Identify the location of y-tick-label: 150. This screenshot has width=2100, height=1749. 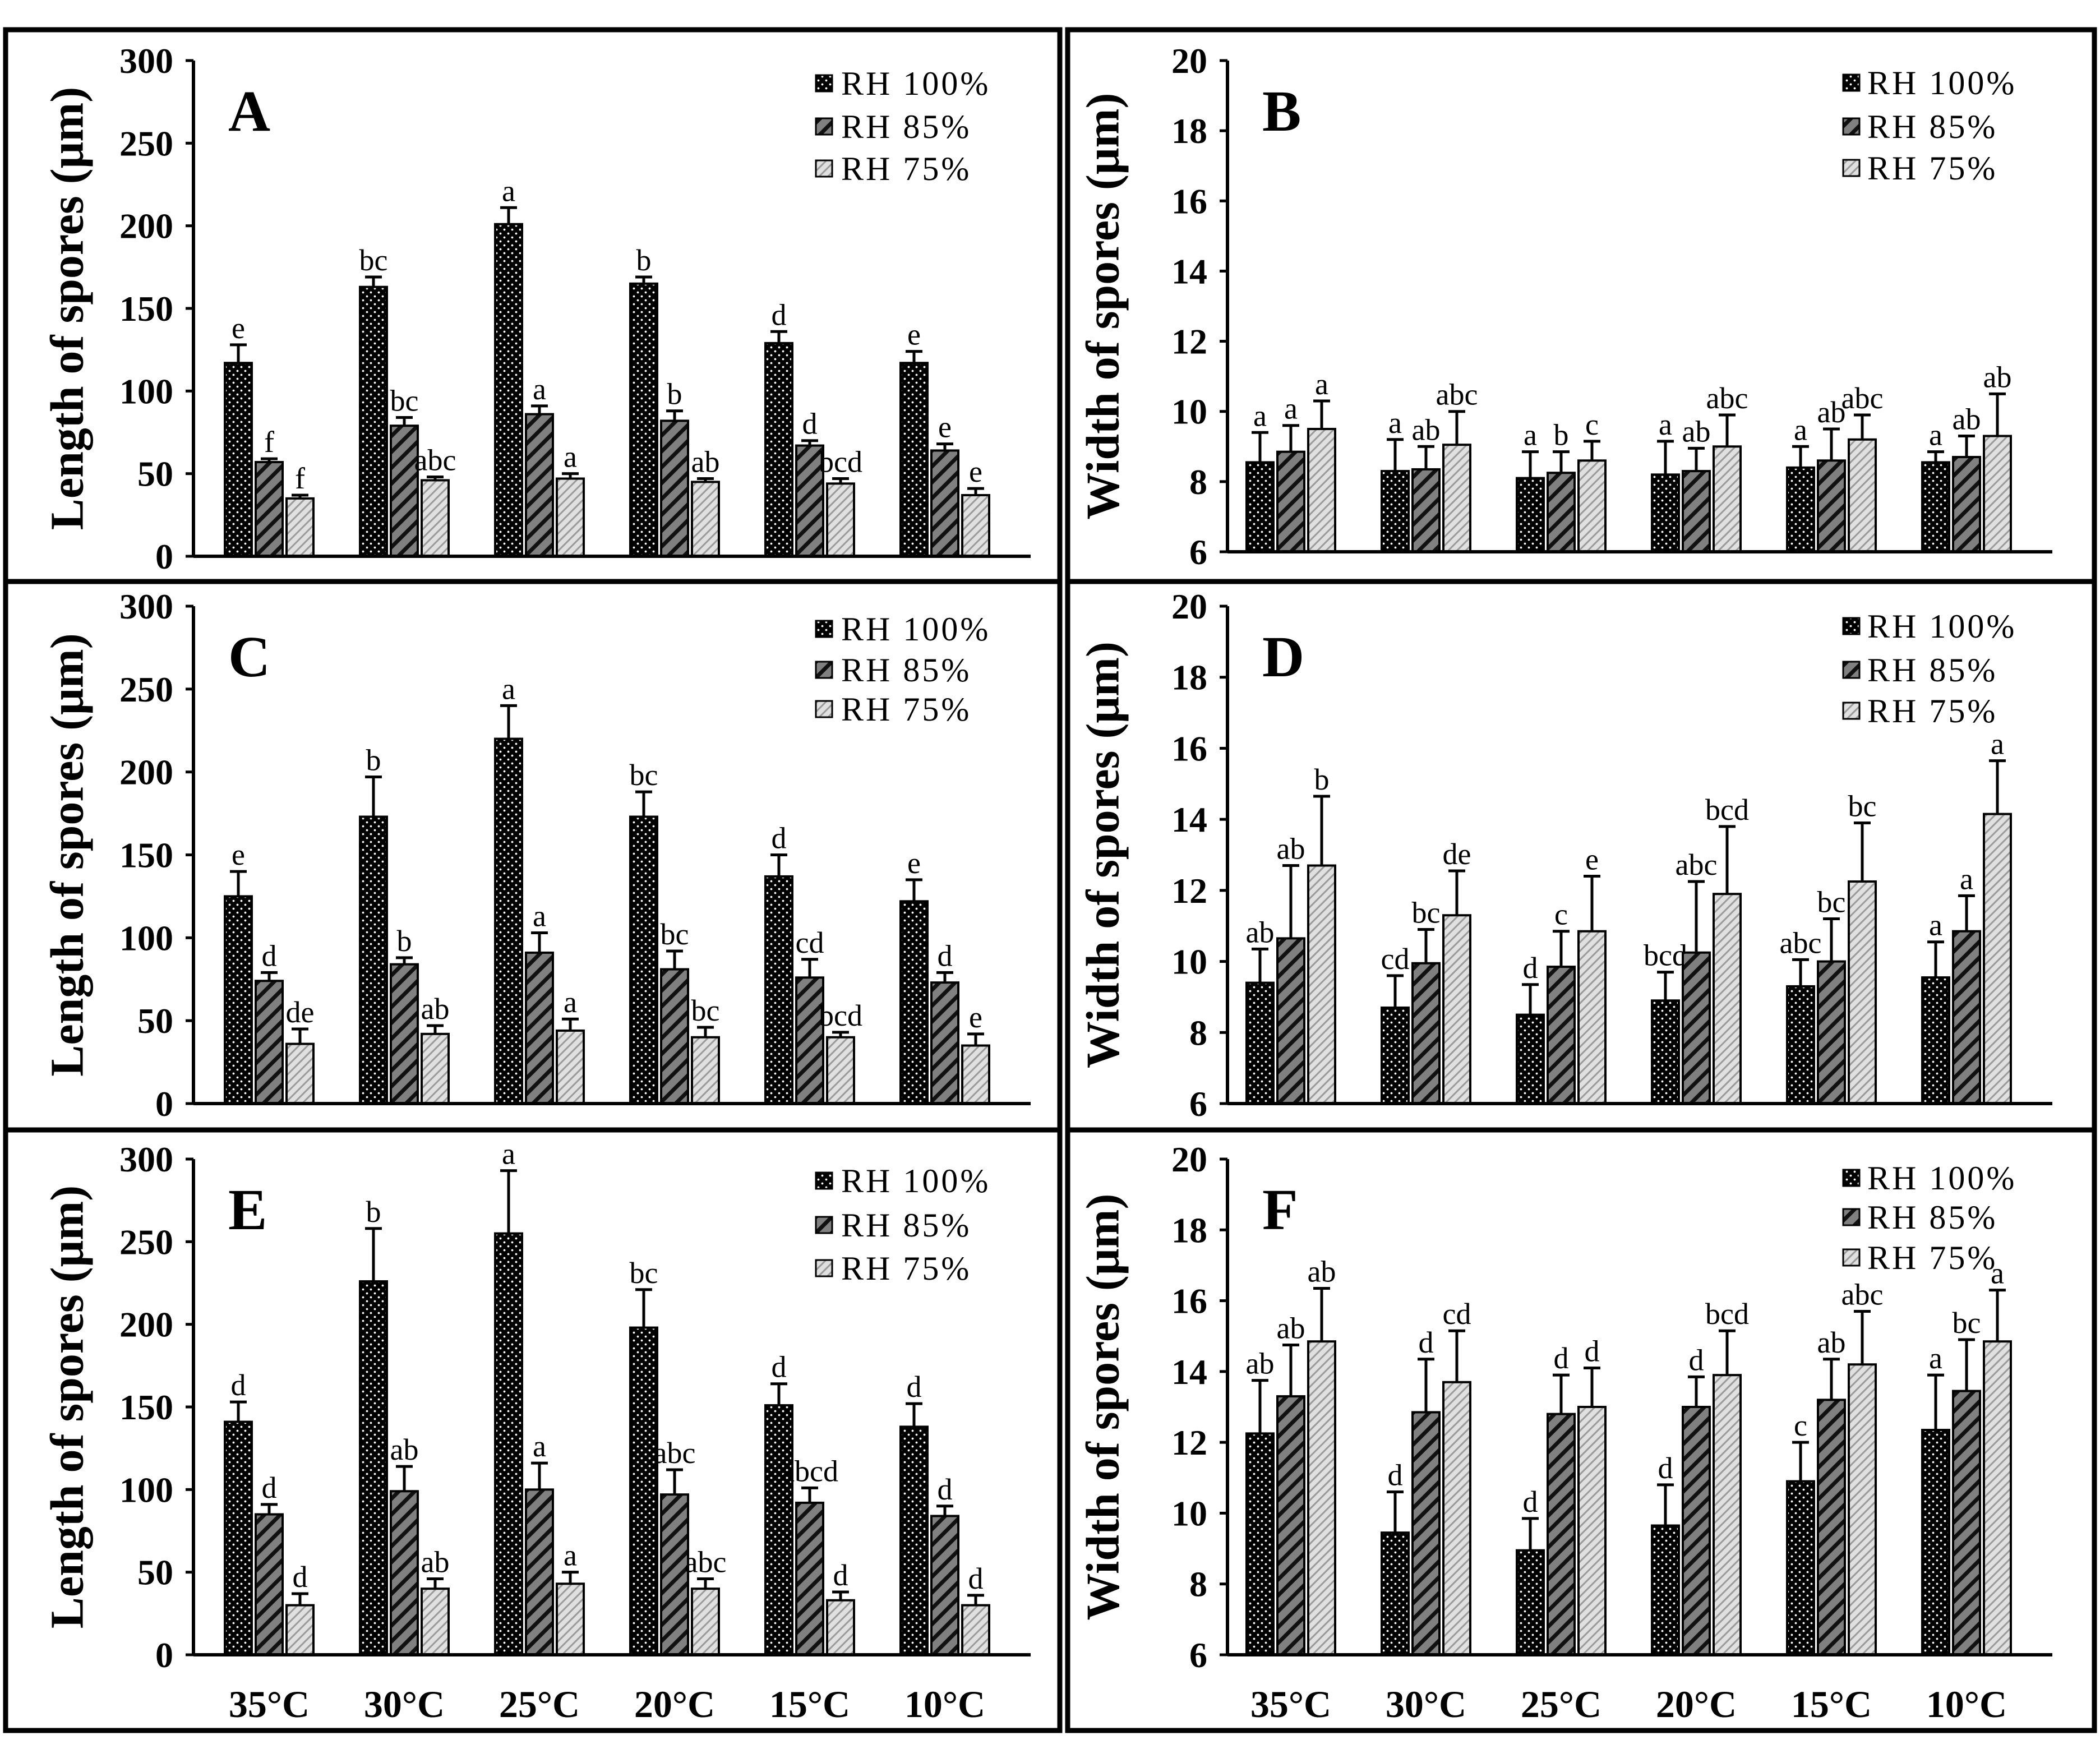
(146, 1407).